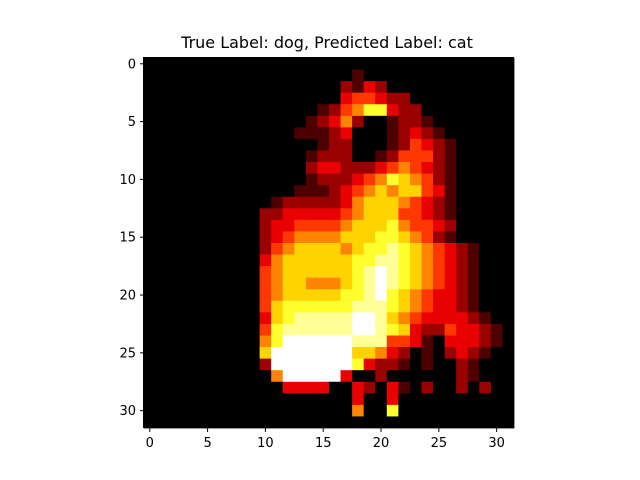 The width and height of the screenshot is (640, 480). What do you see at coordinates (323, 443) in the screenshot?
I see `x-tick-label: 15` at bounding box center [323, 443].